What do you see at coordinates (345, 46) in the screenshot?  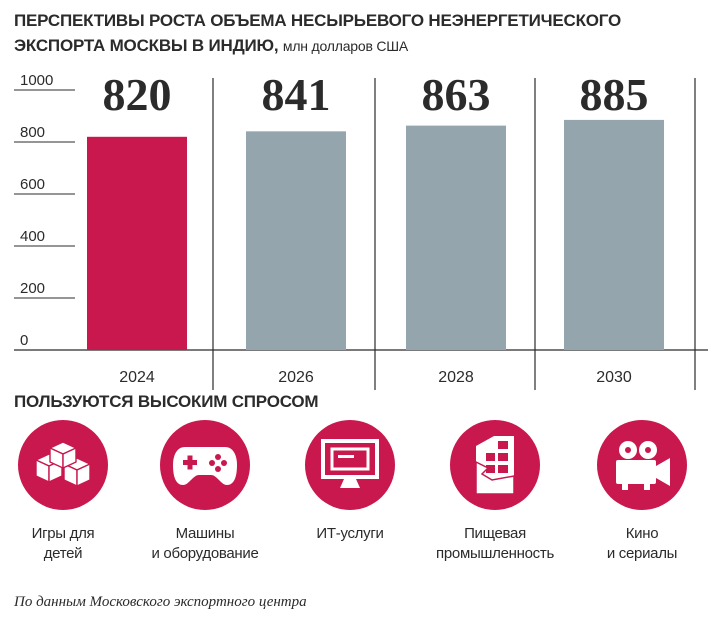 I see `chart-title-unit: млн долларов США` at bounding box center [345, 46].